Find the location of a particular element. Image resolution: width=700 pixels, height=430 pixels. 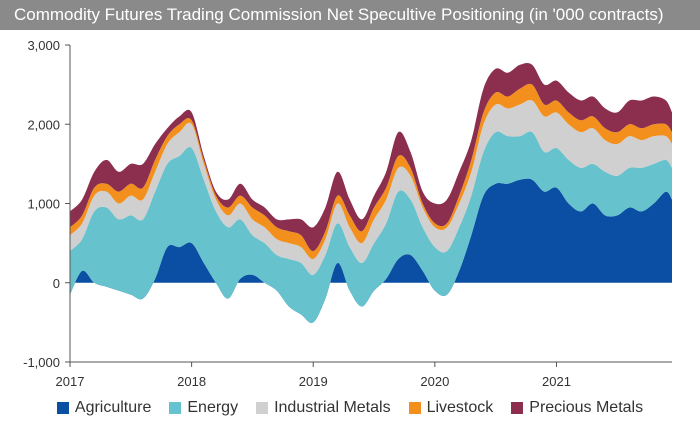

legend-item: Agriculture is located at coordinates (104, 408).